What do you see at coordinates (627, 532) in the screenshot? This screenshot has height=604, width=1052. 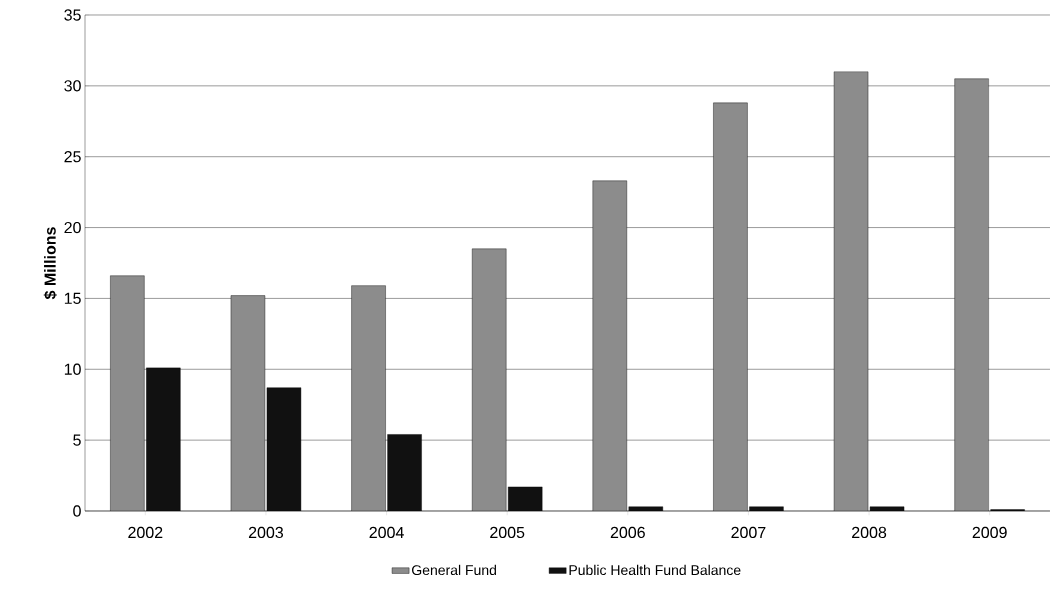 I see `x-tick-label: 2006` at bounding box center [627, 532].